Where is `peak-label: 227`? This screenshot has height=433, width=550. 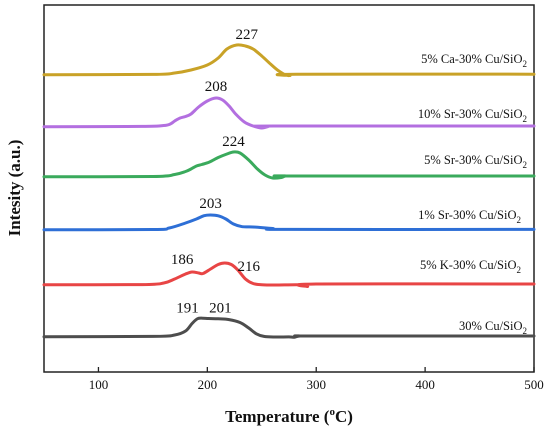
peak-label: 227 is located at coordinates (246, 35).